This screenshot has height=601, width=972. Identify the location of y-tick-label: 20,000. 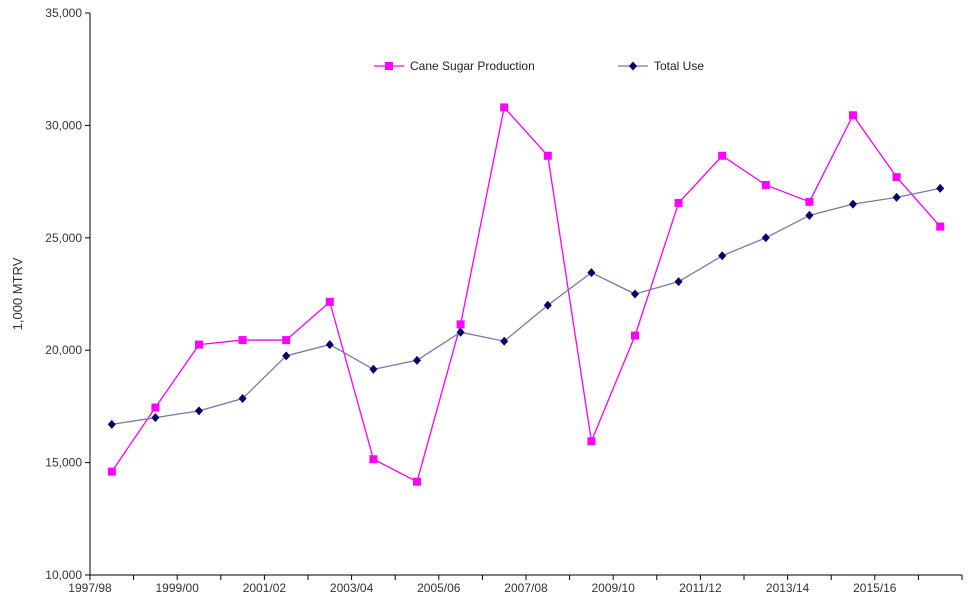
(63, 350).